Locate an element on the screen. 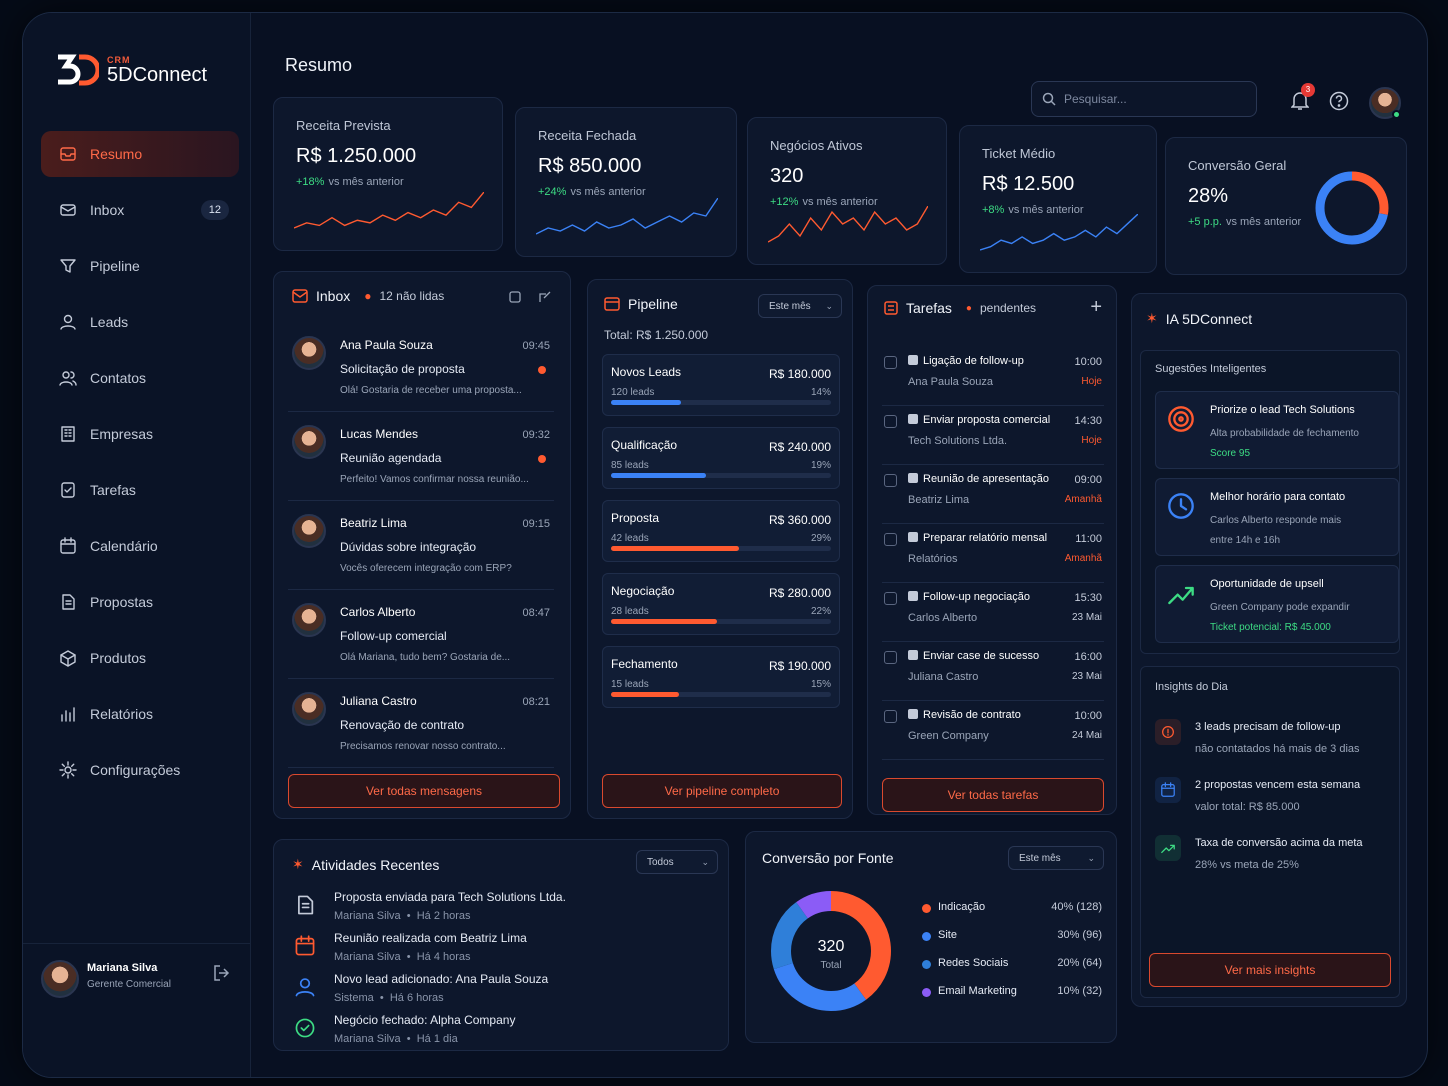 This screenshot has width=1448, height=1086. sidebar-item-produtos: Produtos is located at coordinates (140, 658).